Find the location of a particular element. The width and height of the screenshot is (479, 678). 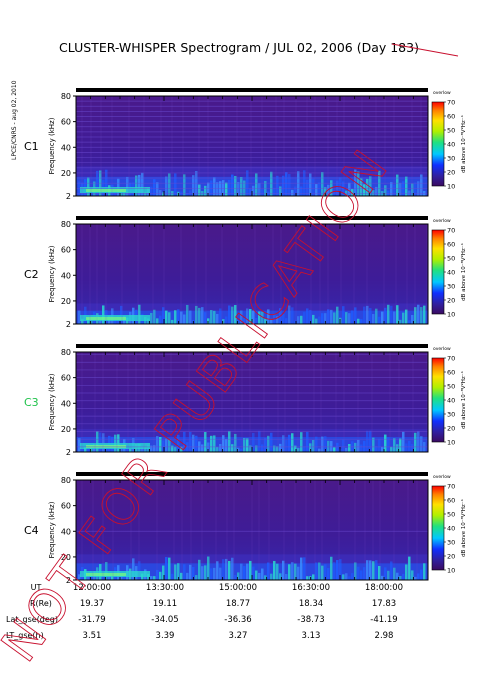

ephemeris-value: 3.13 is located at coordinates (311, 636).